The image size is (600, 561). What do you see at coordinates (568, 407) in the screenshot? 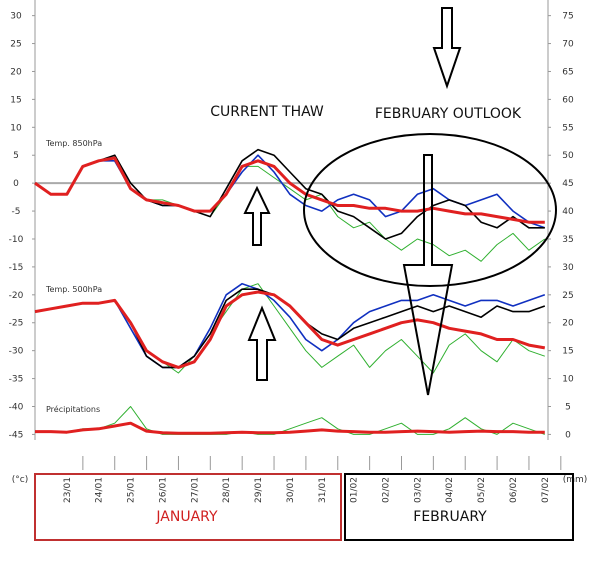
I see `y2-tick-label: 5` at bounding box center [568, 407].